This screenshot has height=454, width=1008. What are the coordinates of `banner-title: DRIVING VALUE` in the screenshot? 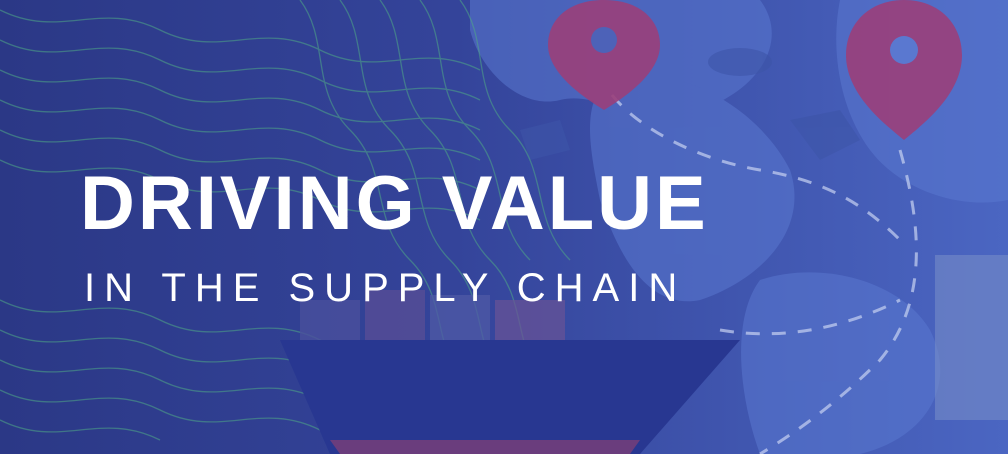 It's located at (394, 203).